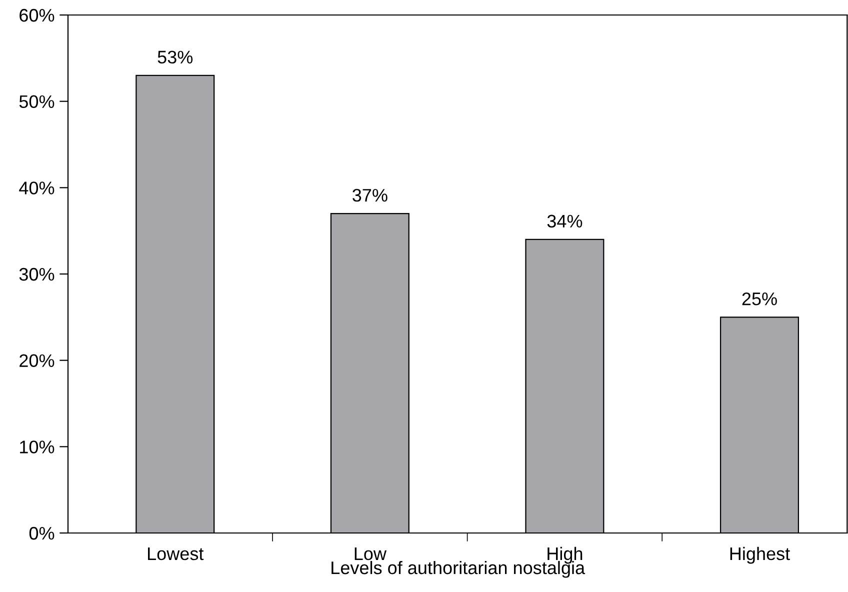 The height and width of the screenshot is (592, 848). Describe the element at coordinates (760, 555) in the screenshot. I see `x-tick-label: Highest` at that location.